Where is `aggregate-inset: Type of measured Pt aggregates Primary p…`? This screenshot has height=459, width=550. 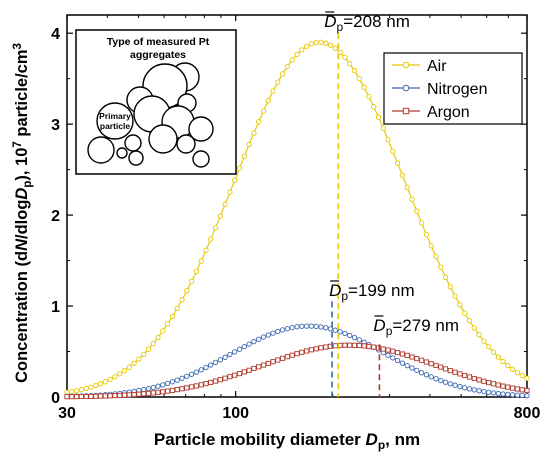 aggregate-inset: Type of measured Pt aggregates Primary p… is located at coordinates (156, 102).